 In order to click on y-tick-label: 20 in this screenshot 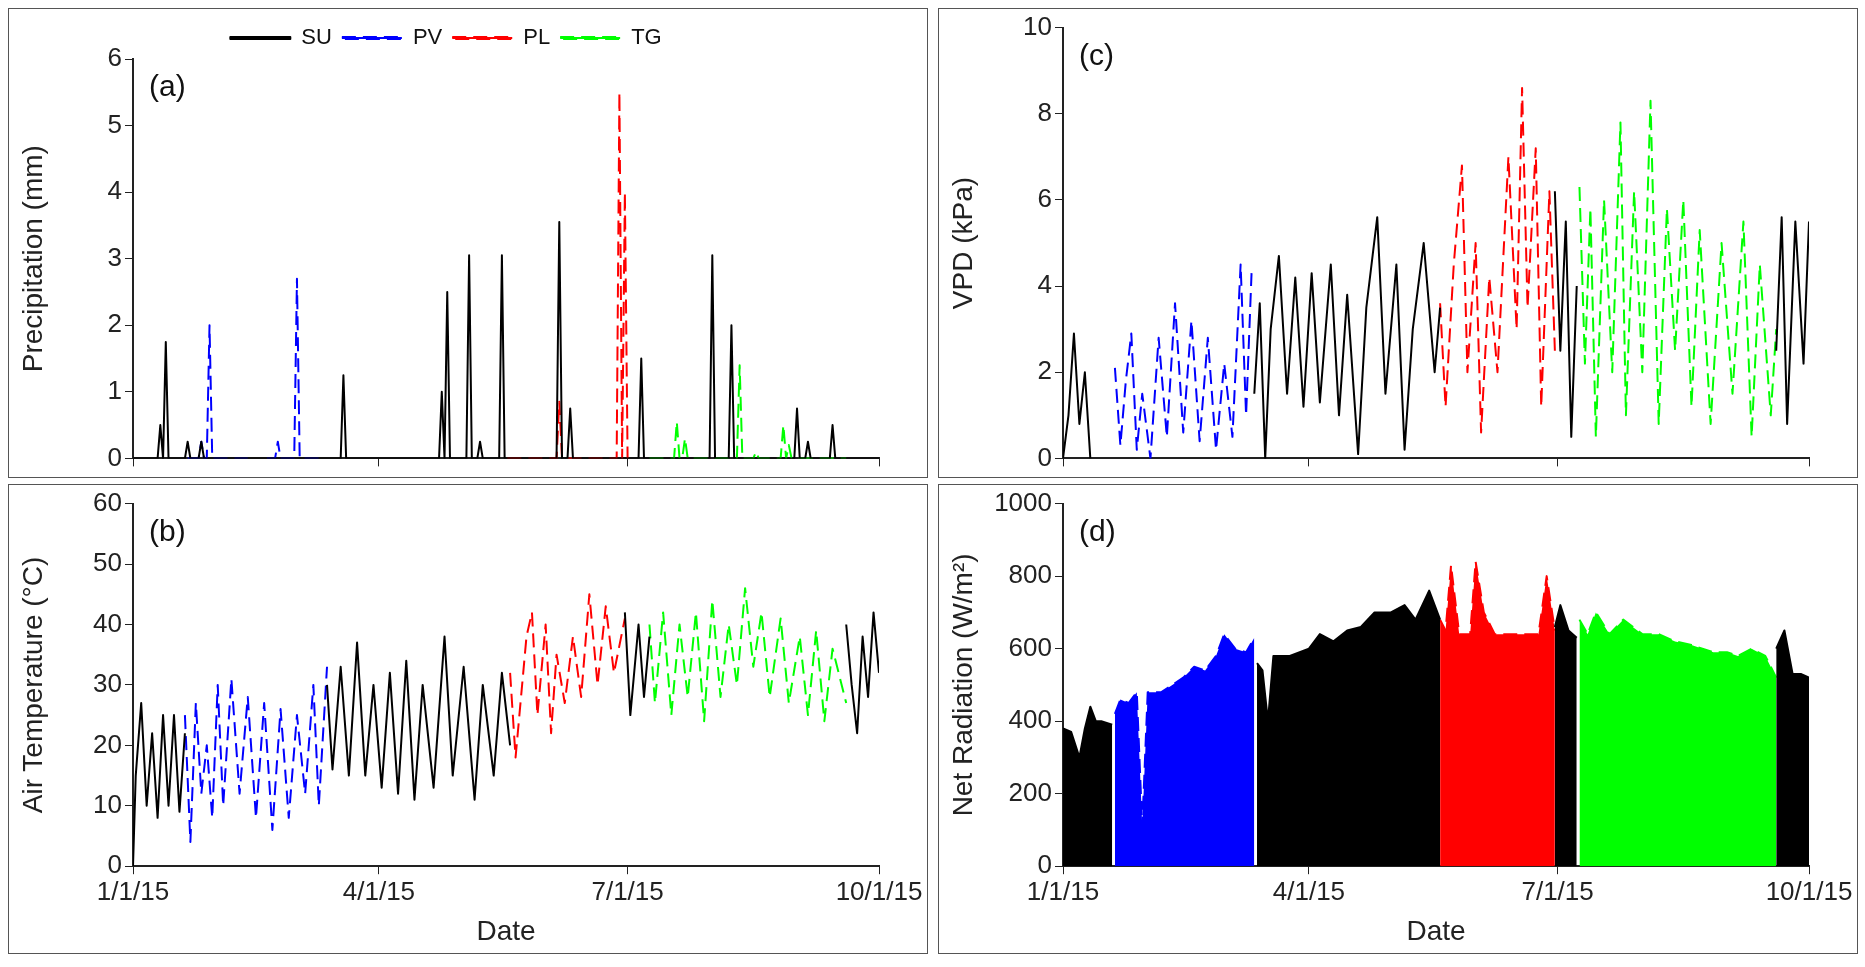, I will do `click(107, 743)`.